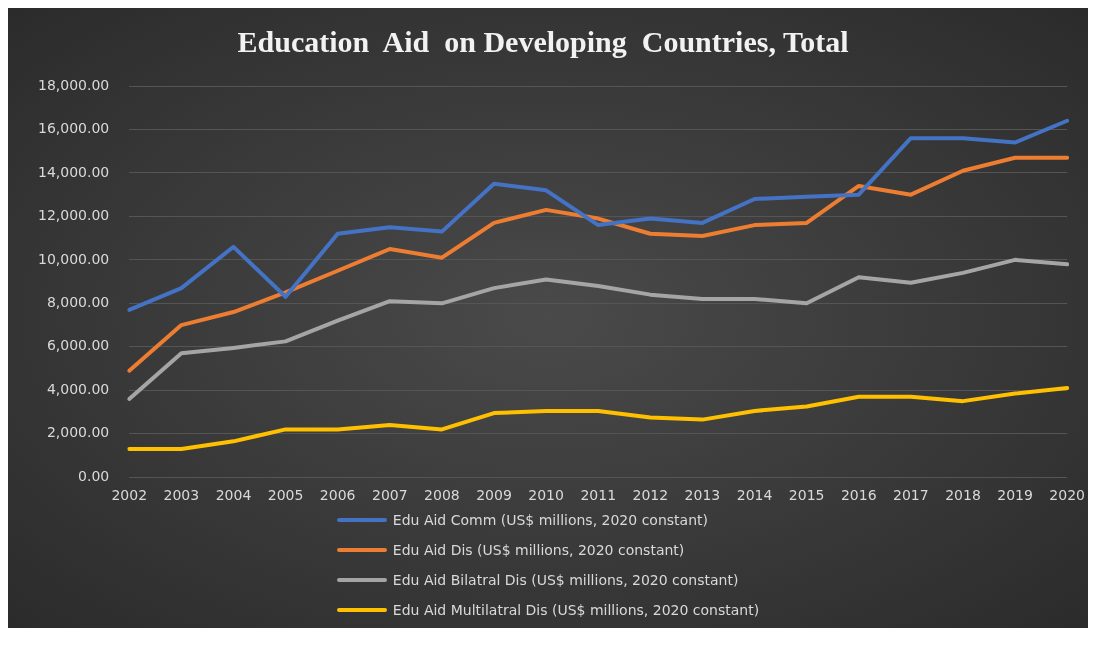 The image size is (1096, 656). I want to click on x-tick-label: 2016, so click(858, 495).